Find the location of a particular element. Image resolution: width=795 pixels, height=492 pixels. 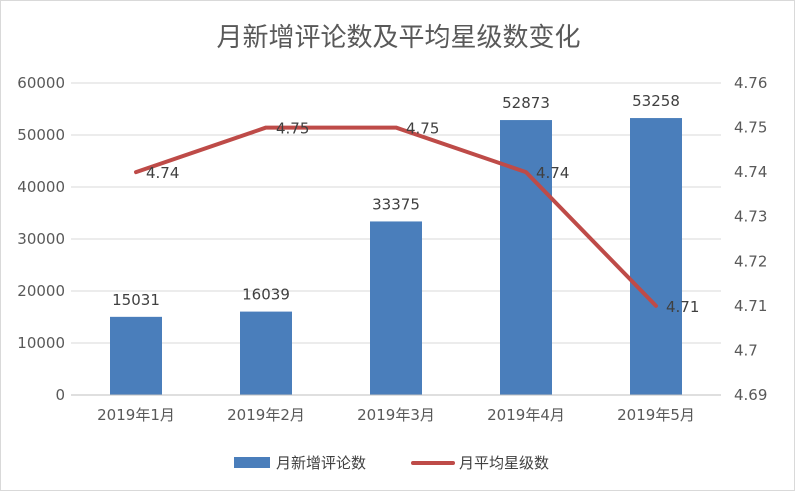

right-axis-tick-label: 4.73 is located at coordinates (750, 217).